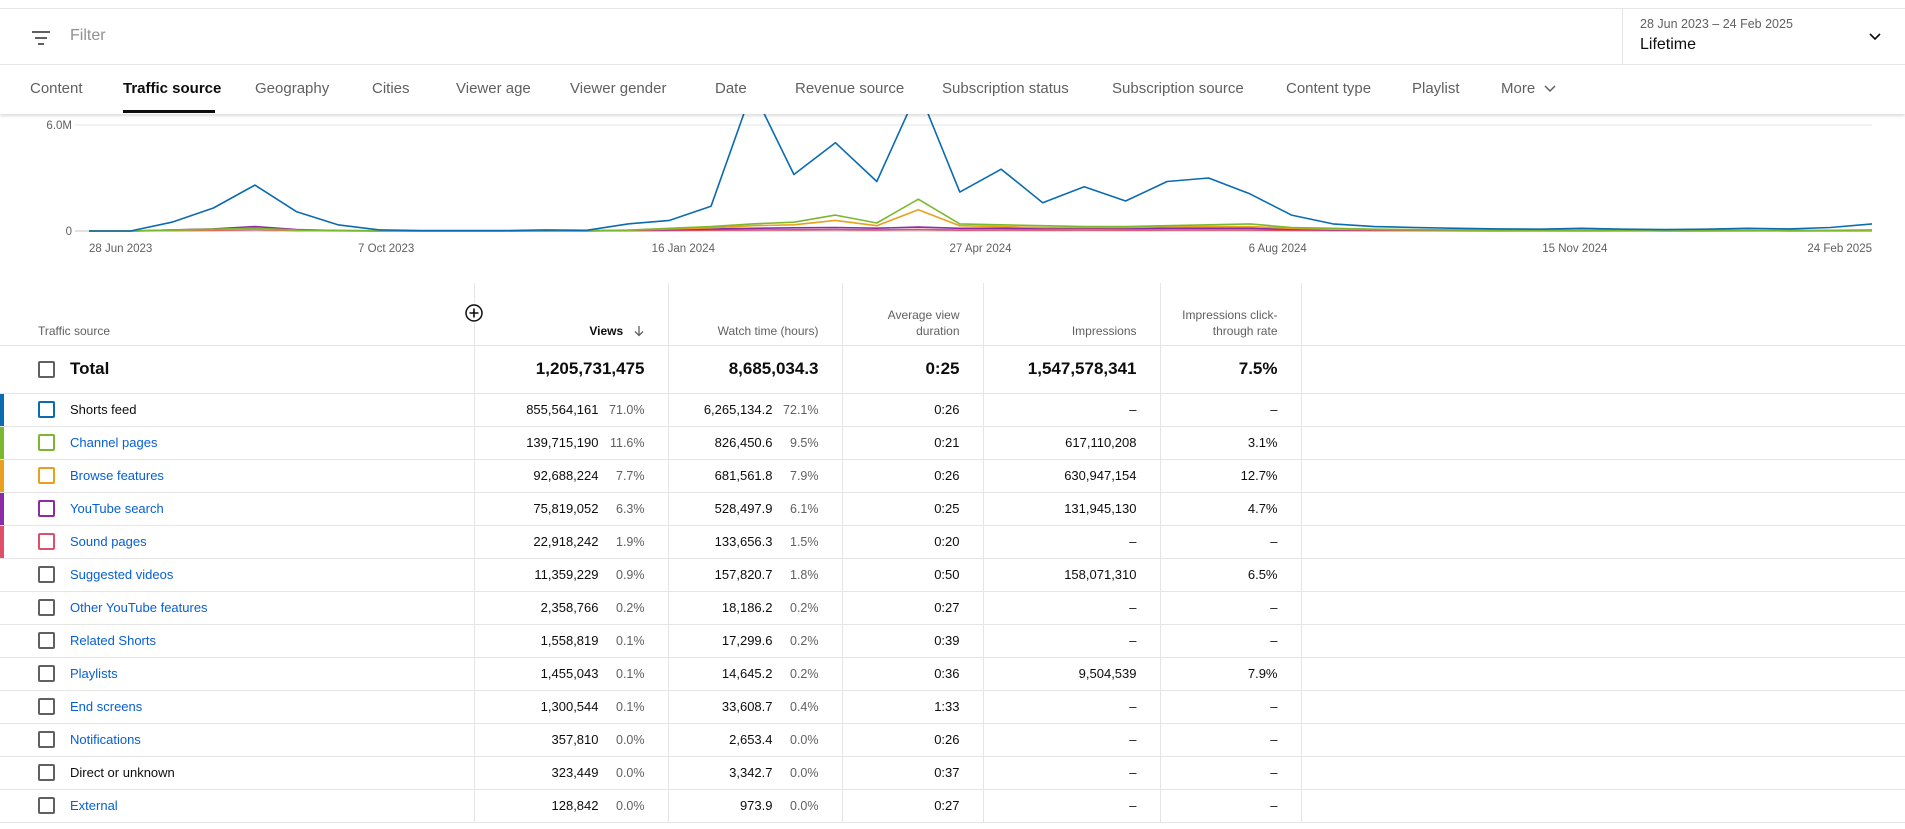 This screenshot has width=1905, height=829. What do you see at coordinates (571, 409) in the screenshot?
I see `row-views: 855,564,161 71.0%` at bounding box center [571, 409].